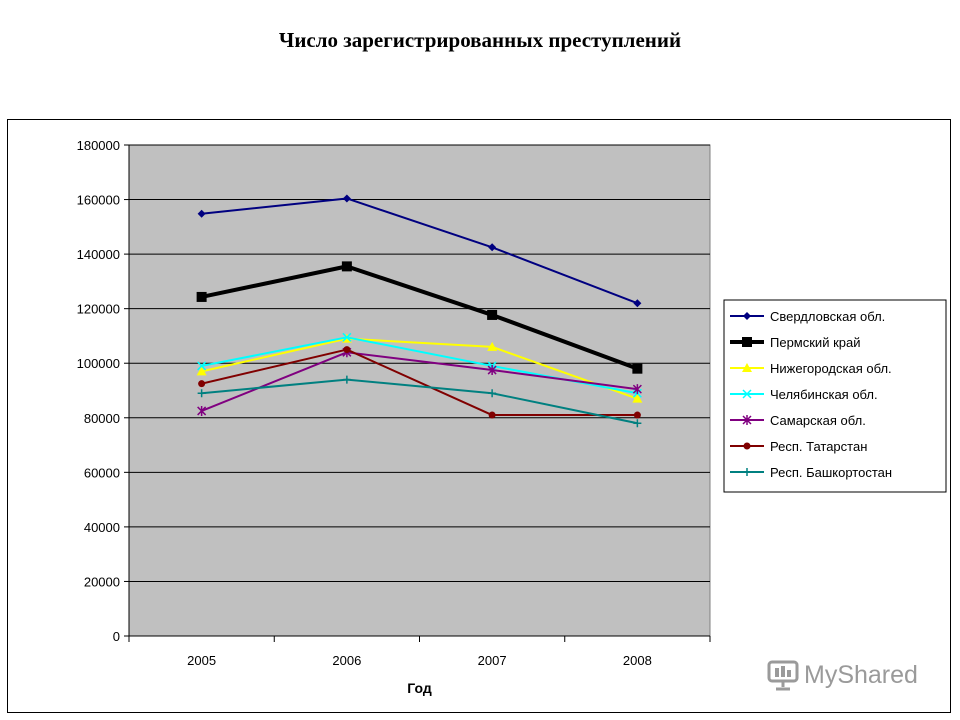 The image size is (960, 720). I want to click on y-tick-label: 60000, so click(102, 472).